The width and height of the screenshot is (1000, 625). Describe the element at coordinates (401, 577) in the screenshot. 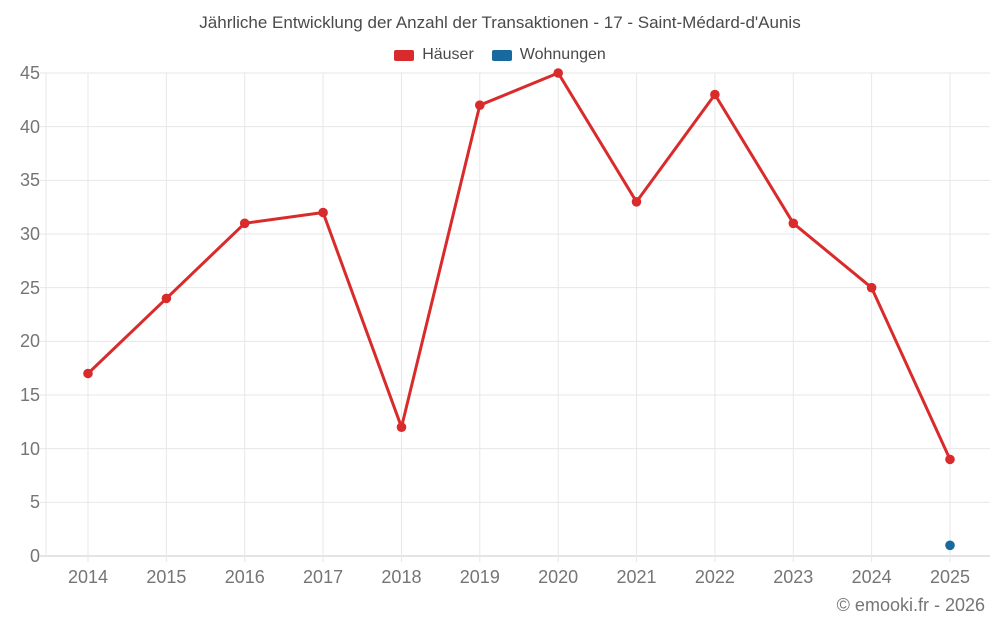

I see `x-tick-label: 2018` at that location.